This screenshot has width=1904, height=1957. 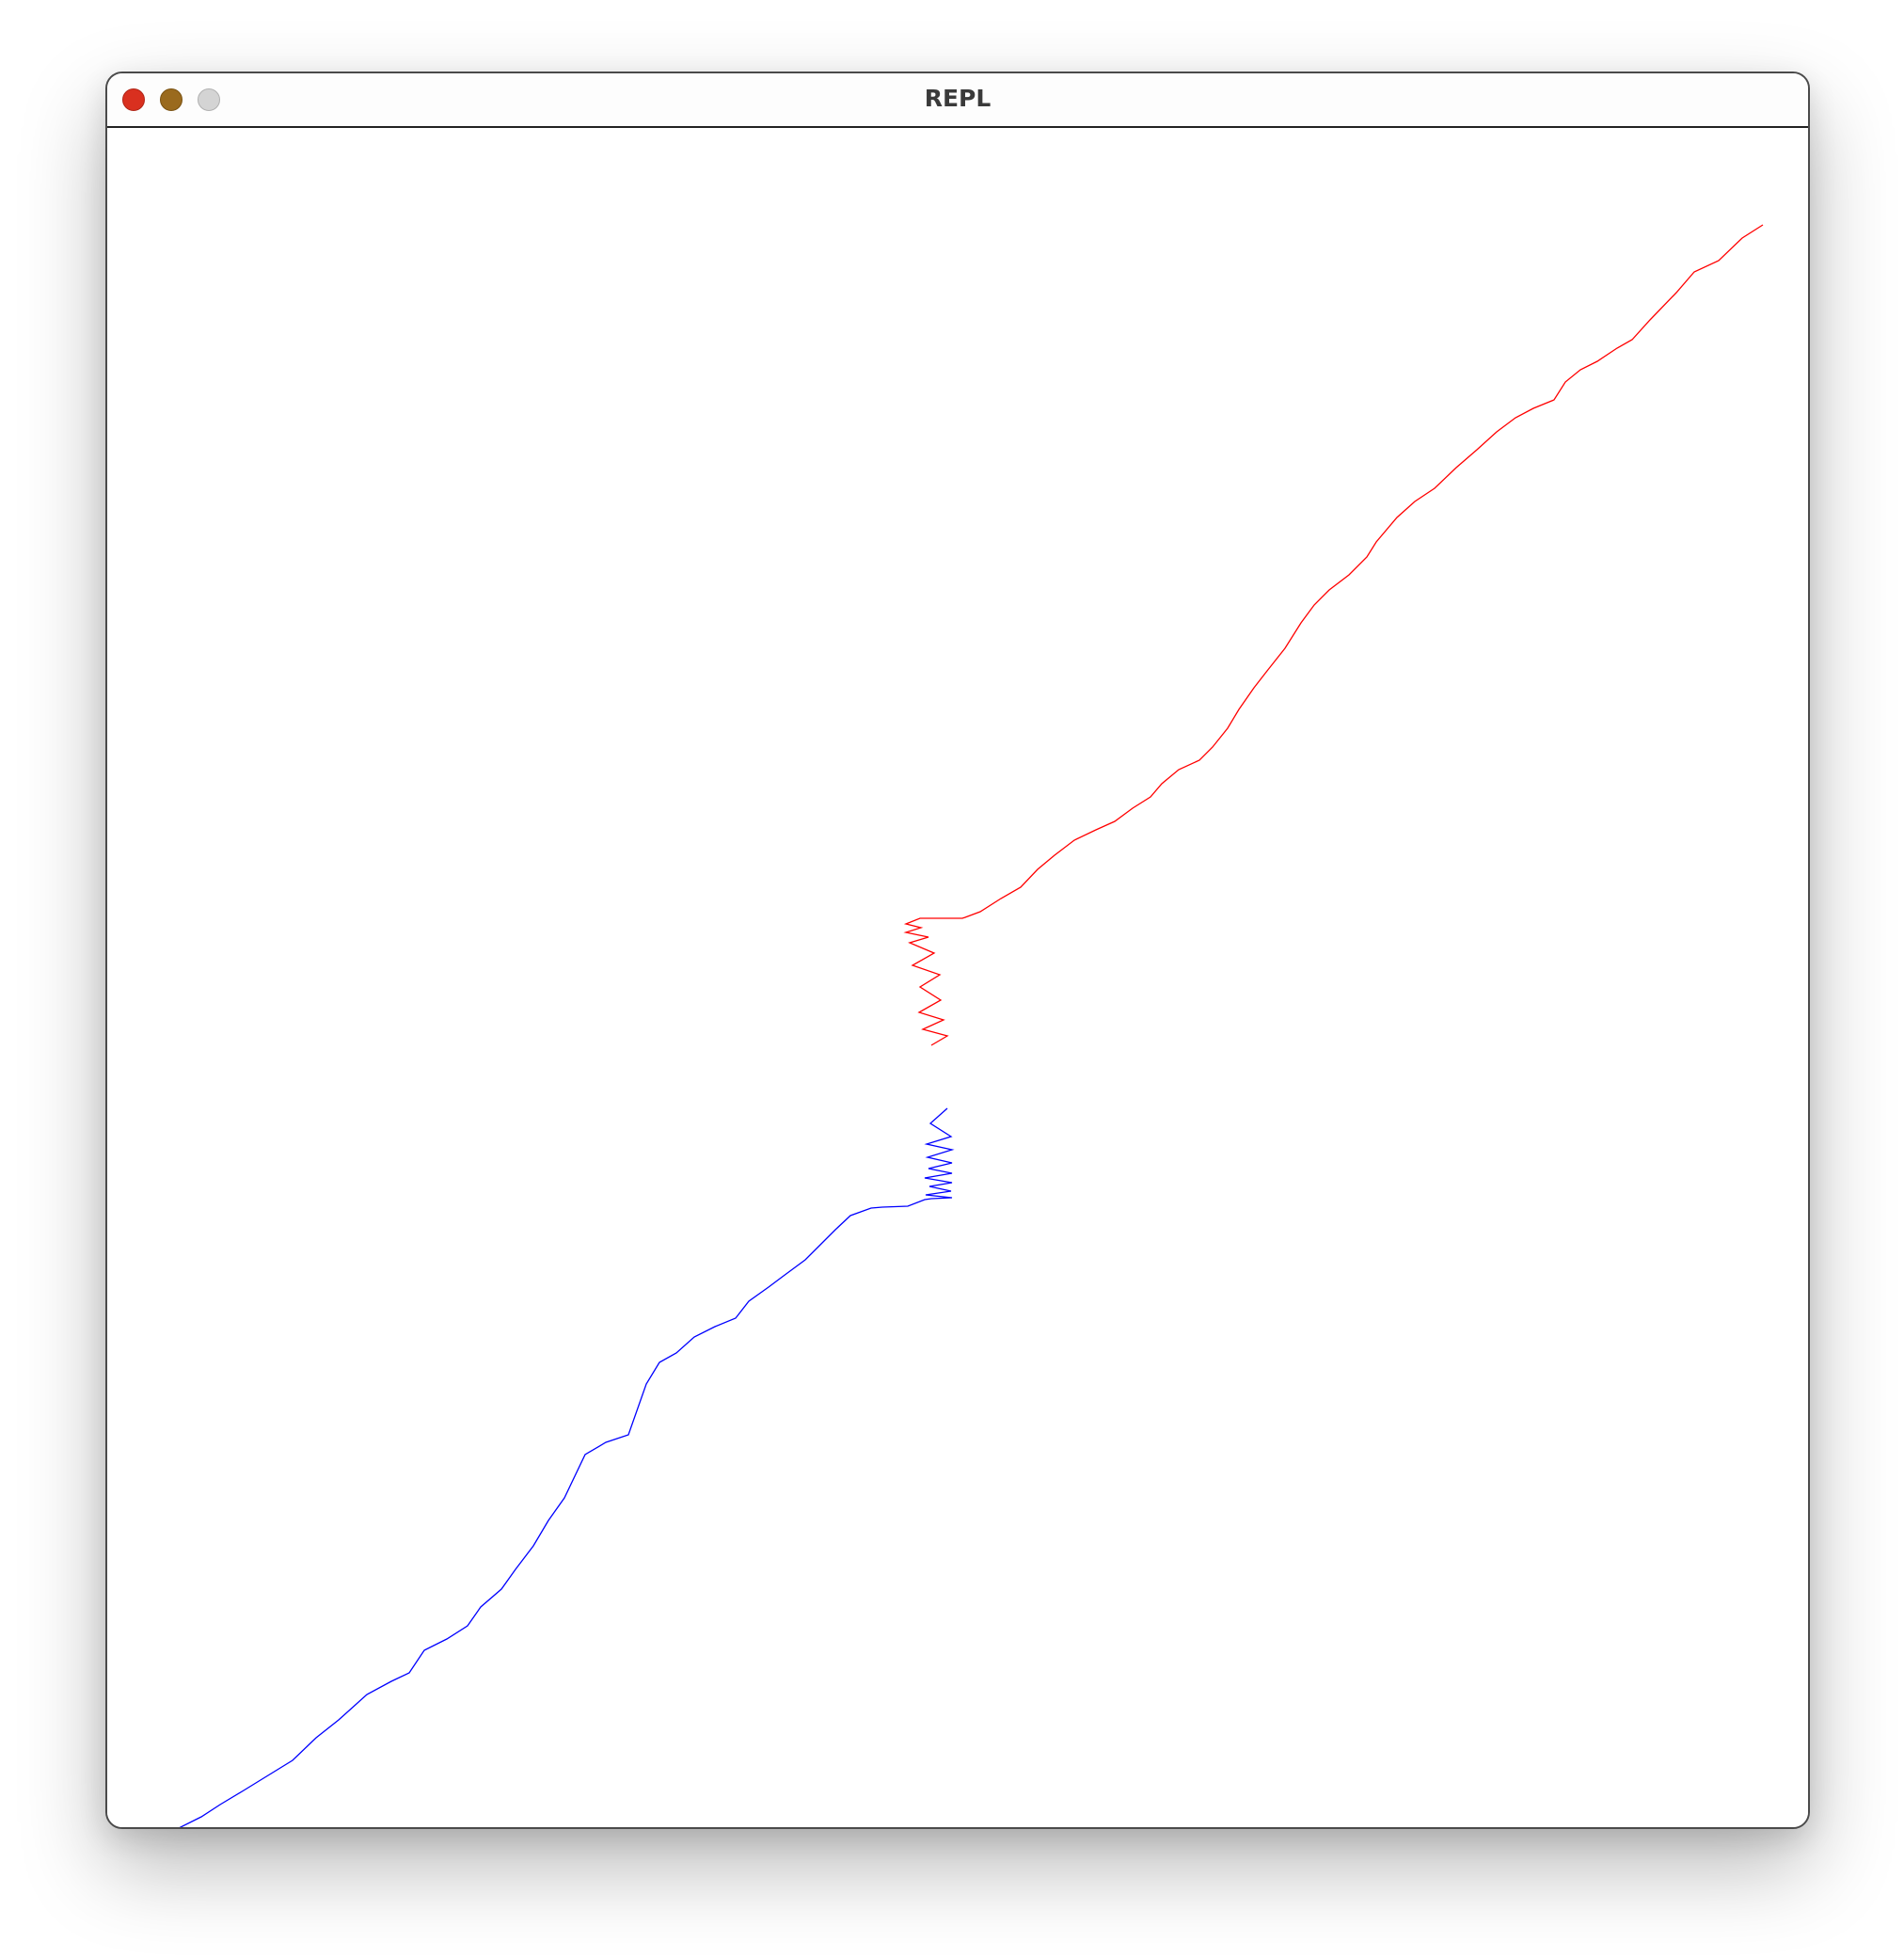 What do you see at coordinates (209, 99) in the screenshot?
I see `maximize-icon` at bounding box center [209, 99].